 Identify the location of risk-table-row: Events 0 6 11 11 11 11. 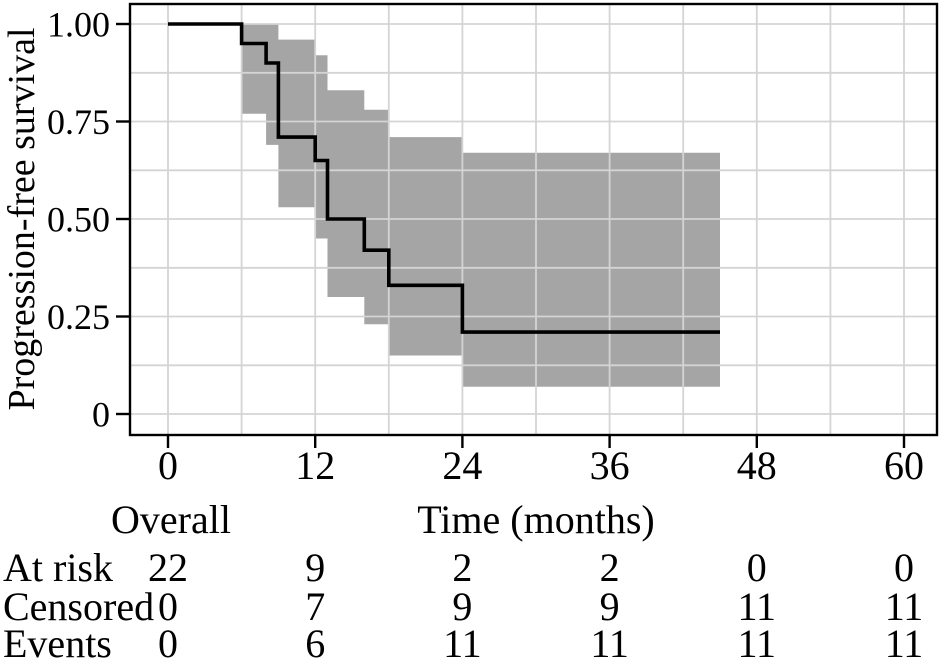
(463, 639).